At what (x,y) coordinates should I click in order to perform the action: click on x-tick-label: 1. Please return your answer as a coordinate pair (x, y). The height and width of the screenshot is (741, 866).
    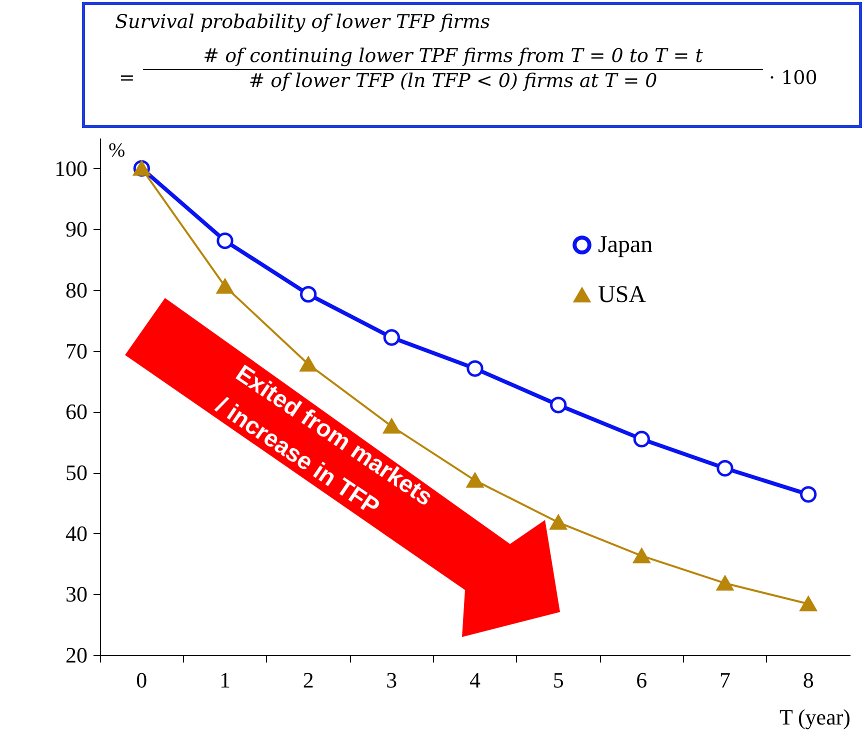
    Looking at the image, I should click on (225, 680).